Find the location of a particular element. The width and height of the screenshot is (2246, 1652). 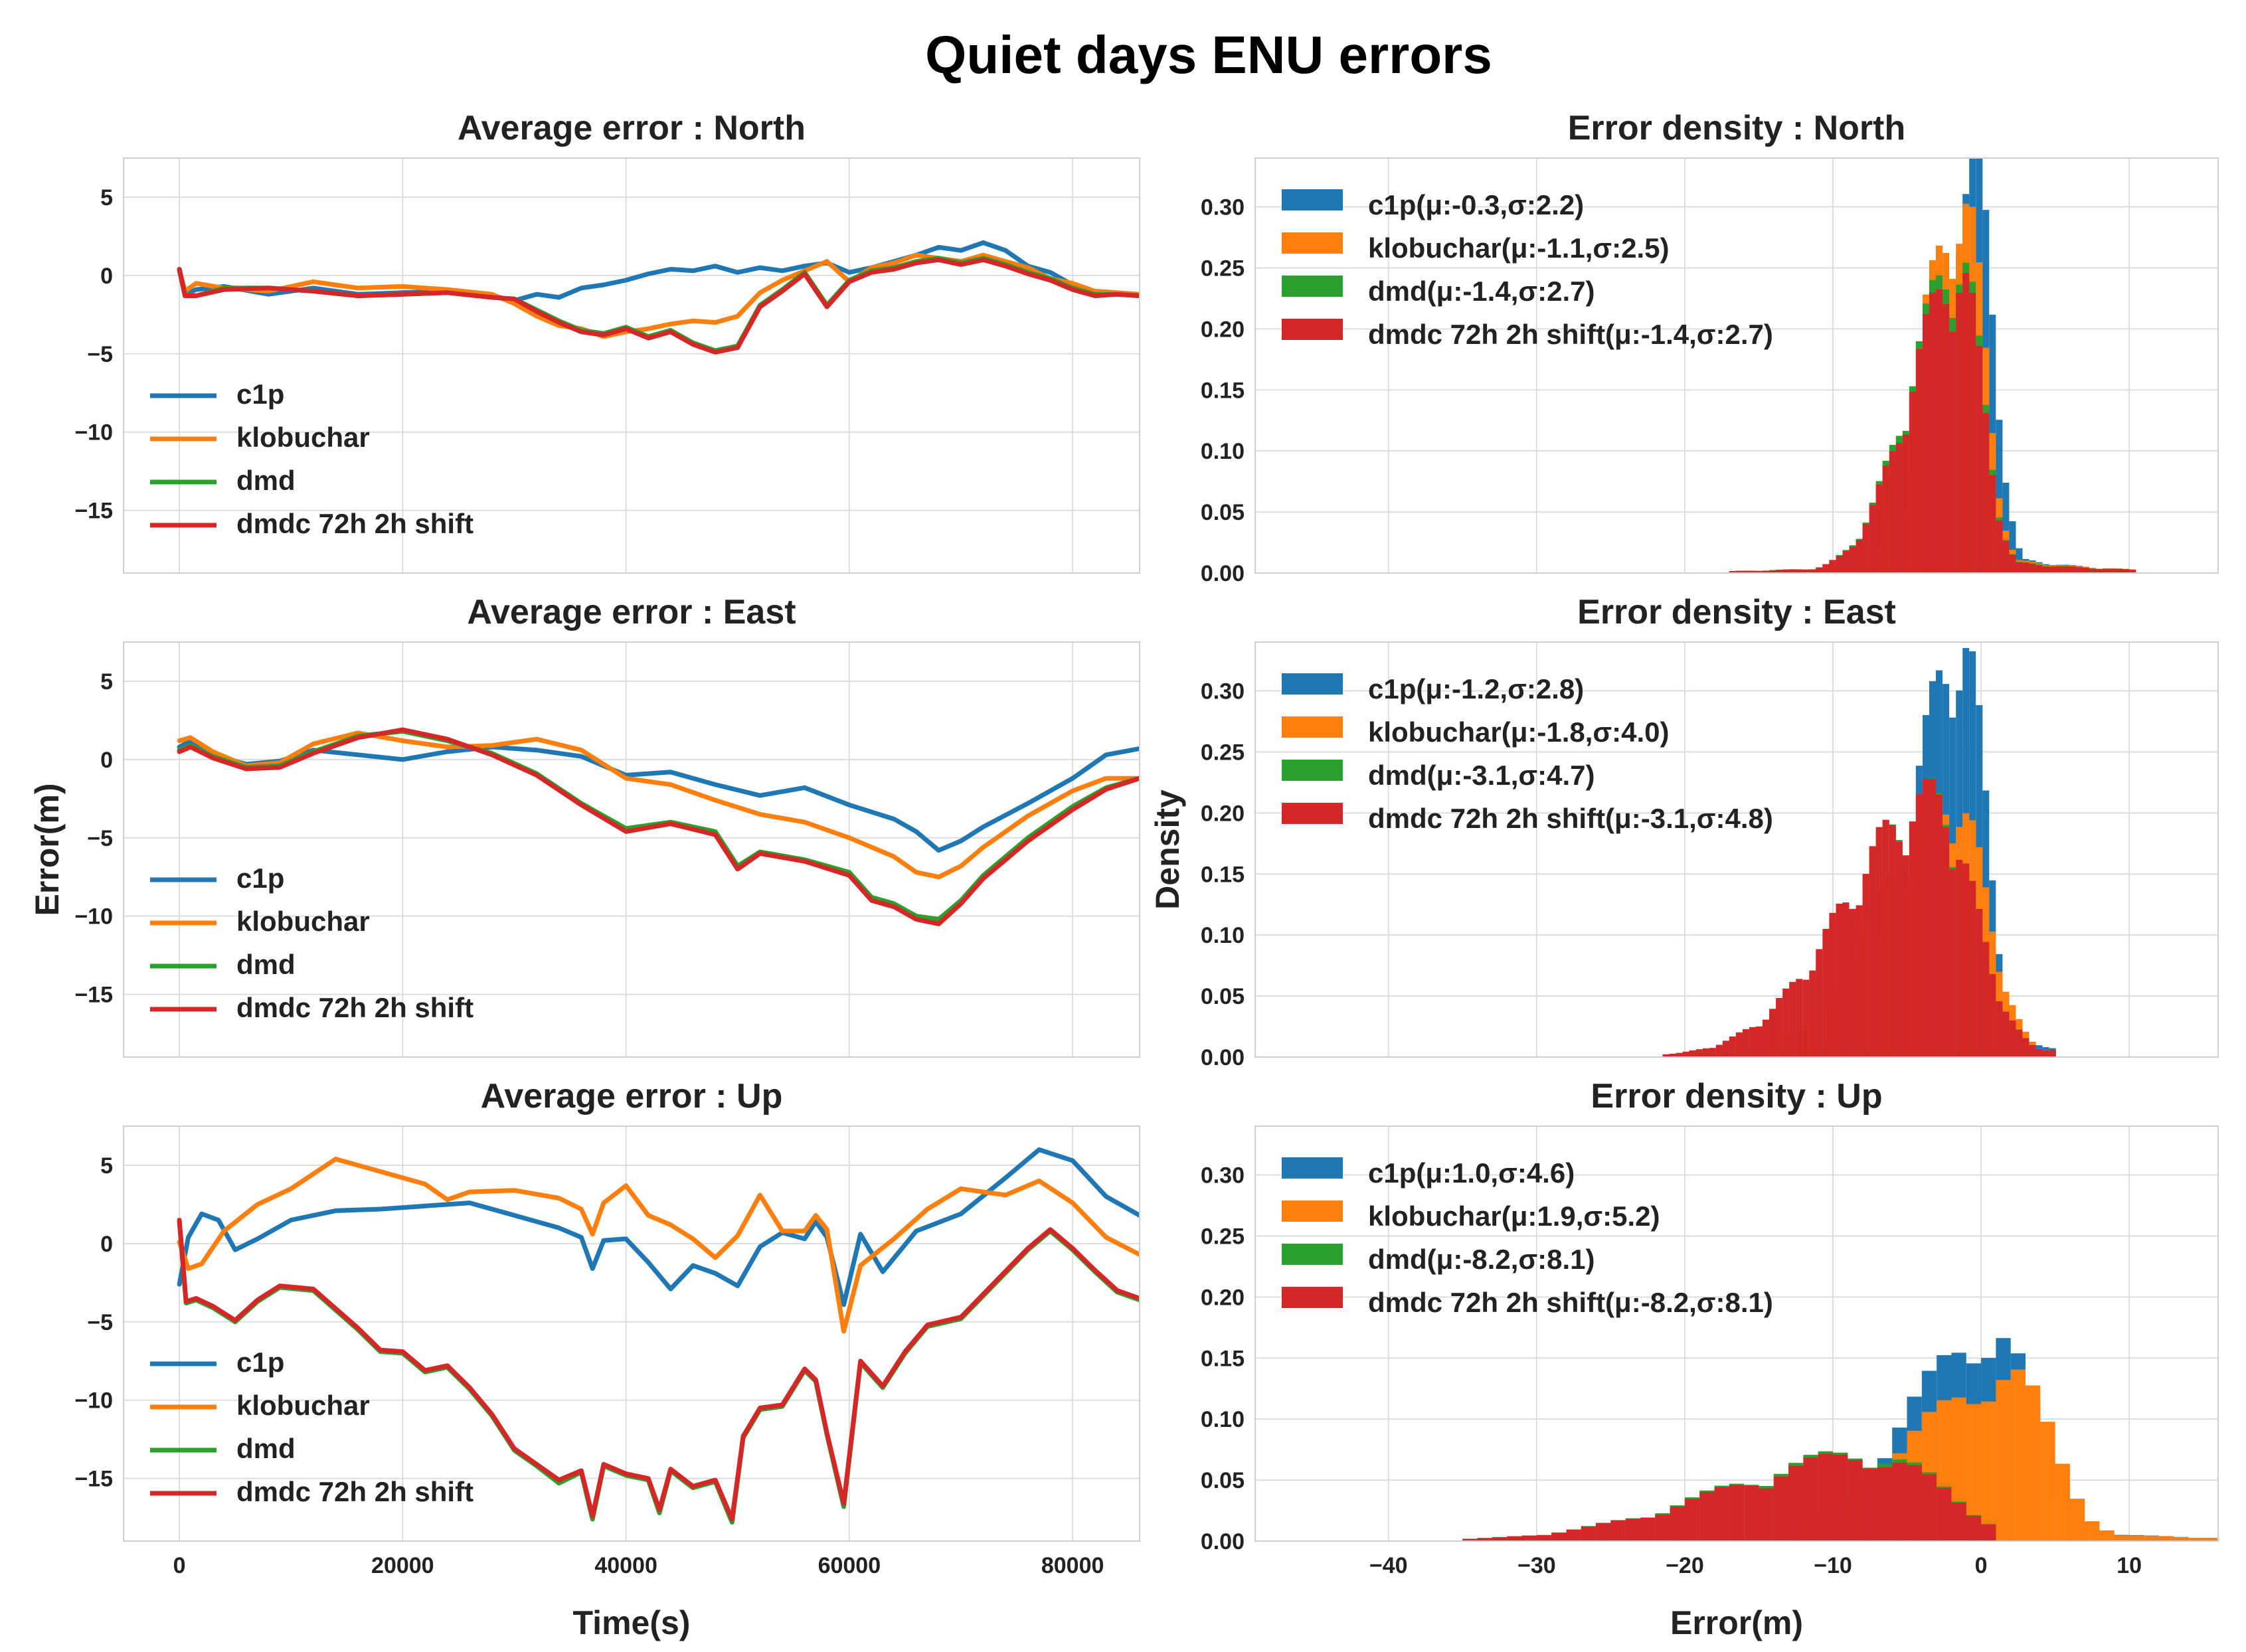

legend-swatch-dmdc is located at coordinates (1312, 813).